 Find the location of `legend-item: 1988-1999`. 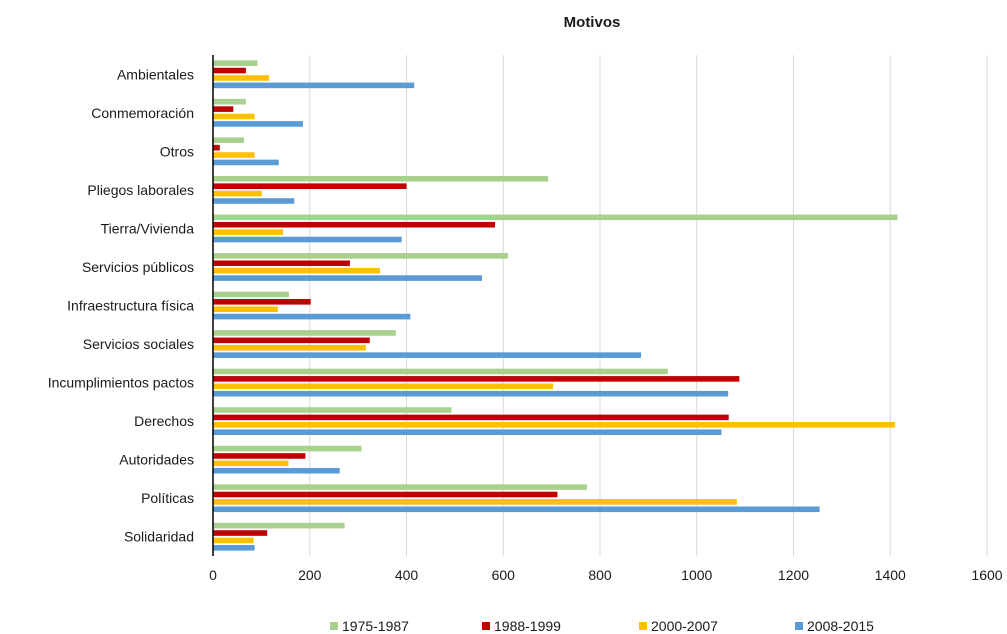

legend-item: 1988-1999 is located at coordinates (521, 626).